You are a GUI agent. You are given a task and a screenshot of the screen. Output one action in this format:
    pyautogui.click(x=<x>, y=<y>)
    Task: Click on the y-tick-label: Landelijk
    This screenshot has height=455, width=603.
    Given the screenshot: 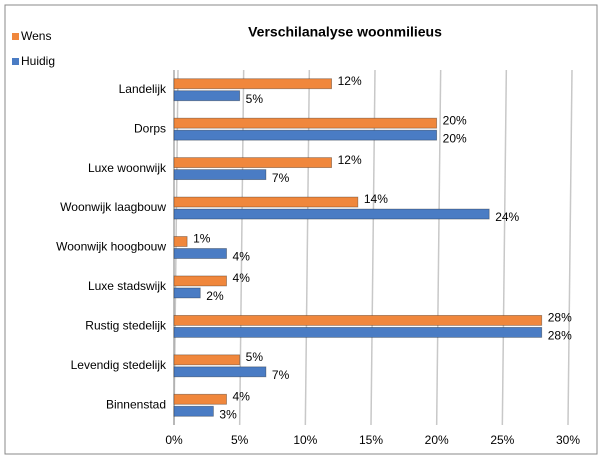 What is the action you would take?
    pyautogui.click(x=143, y=89)
    